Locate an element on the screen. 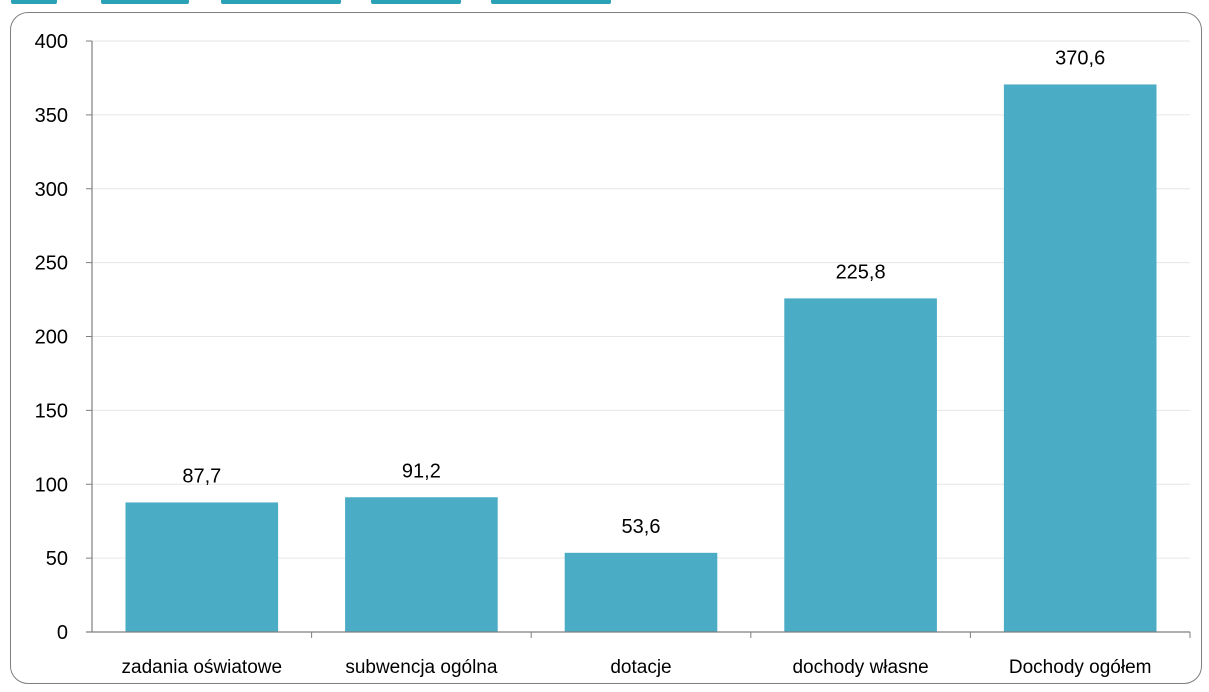 The image size is (1209, 692). y-tick-label: 350 is located at coordinates (51, 116).